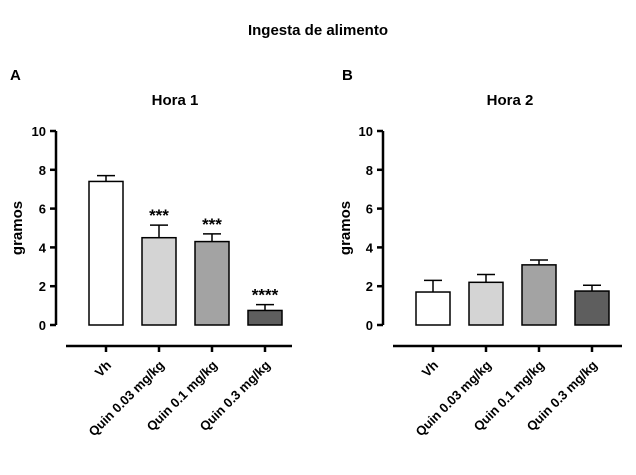 The width and height of the screenshot is (636, 475). Describe the element at coordinates (265, 295) in the screenshot. I see `significance-label: ****` at that location.